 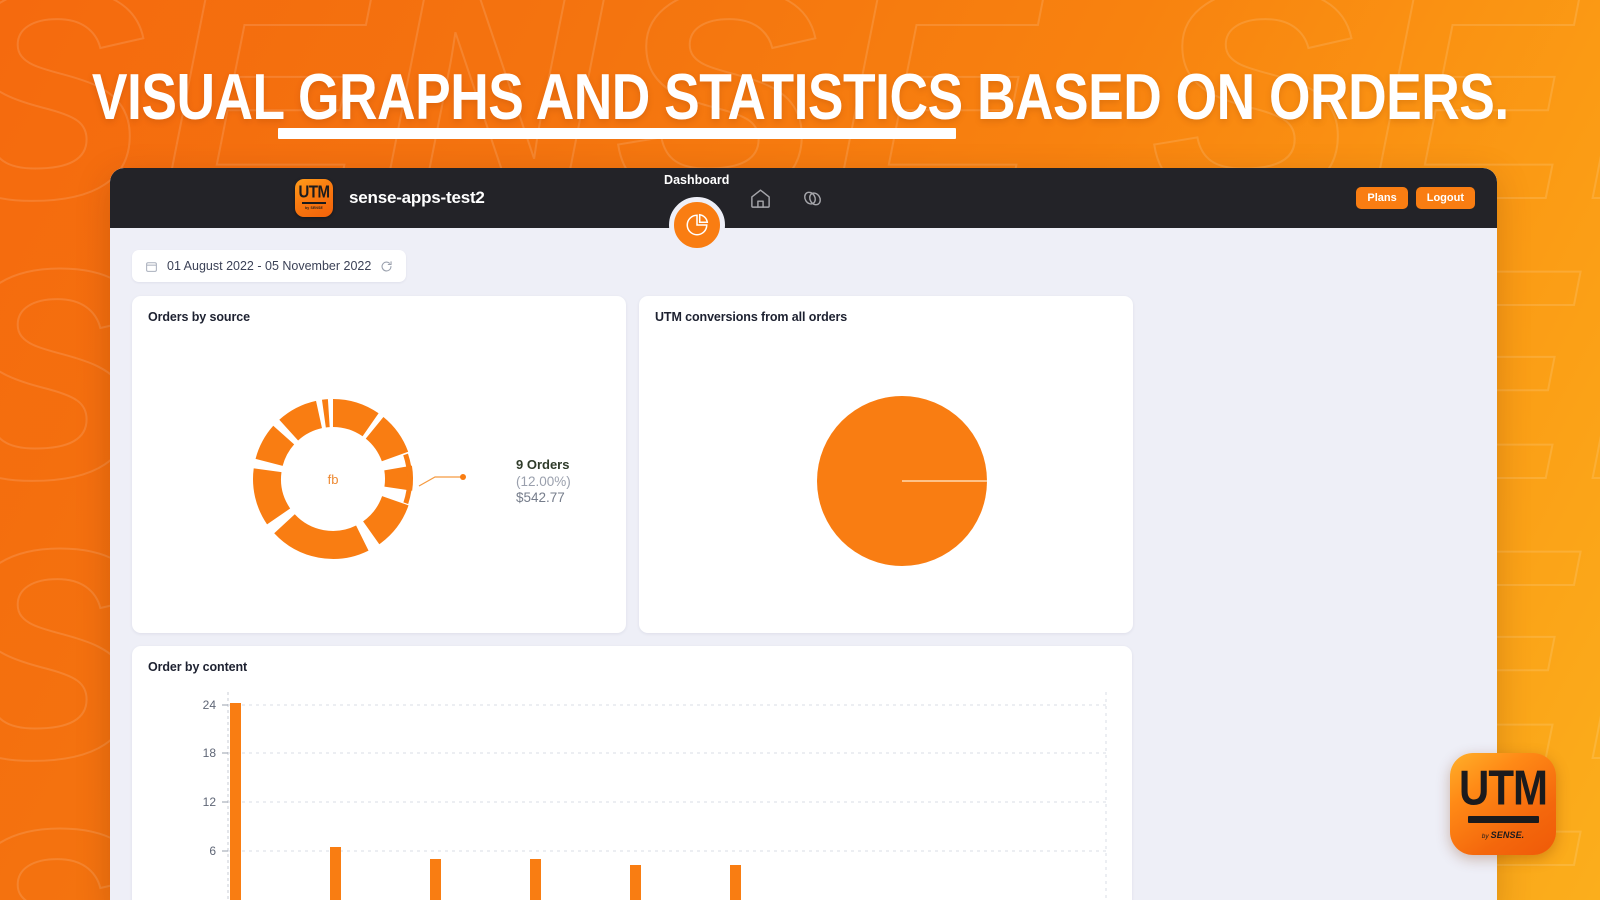 I want to click on nav-item-links, so click(x=813, y=198).